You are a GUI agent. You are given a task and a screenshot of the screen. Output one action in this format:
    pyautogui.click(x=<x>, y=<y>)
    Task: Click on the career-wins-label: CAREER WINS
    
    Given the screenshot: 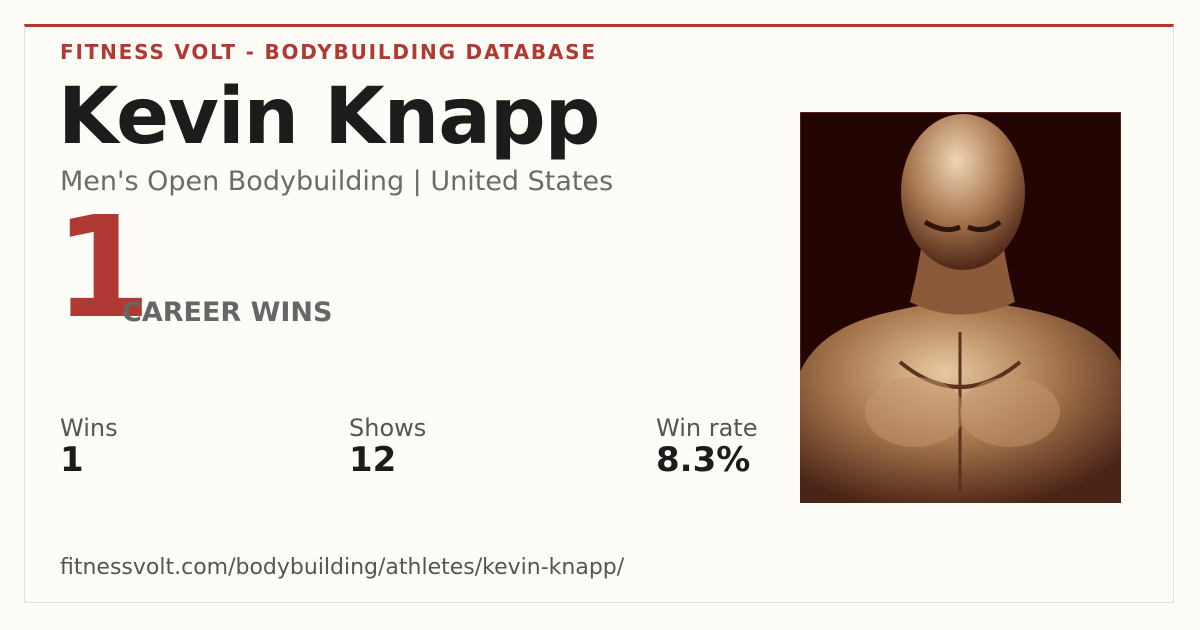 What is the action you would take?
    pyautogui.click(x=227, y=312)
    